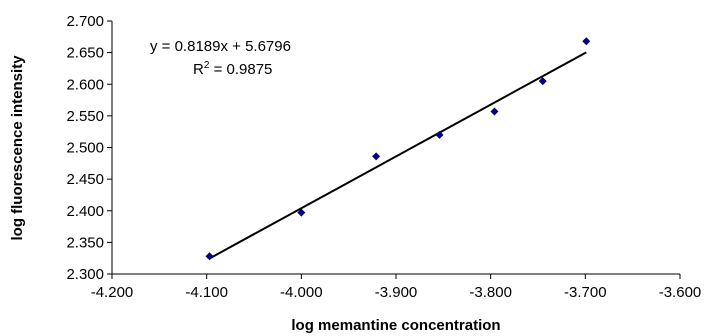 The height and width of the screenshot is (336, 704). What do you see at coordinates (85, 211) in the screenshot?
I see `y-tick-label: 2.400` at bounding box center [85, 211].